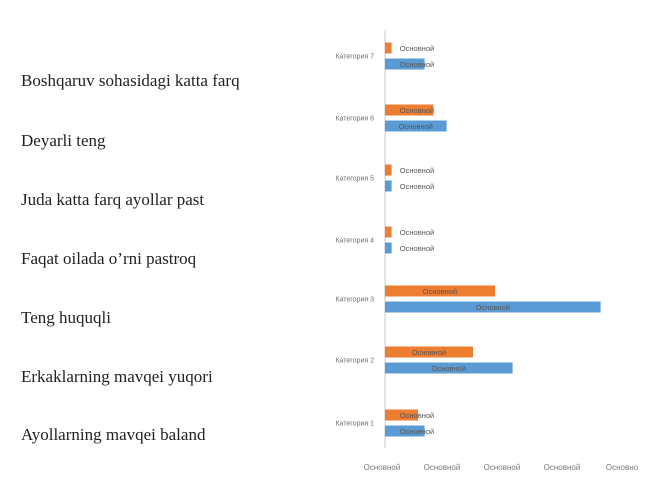 Image resolution: width=655 pixels, height=477 pixels. I want to click on category-label-4: Категория 4, so click(354, 241).